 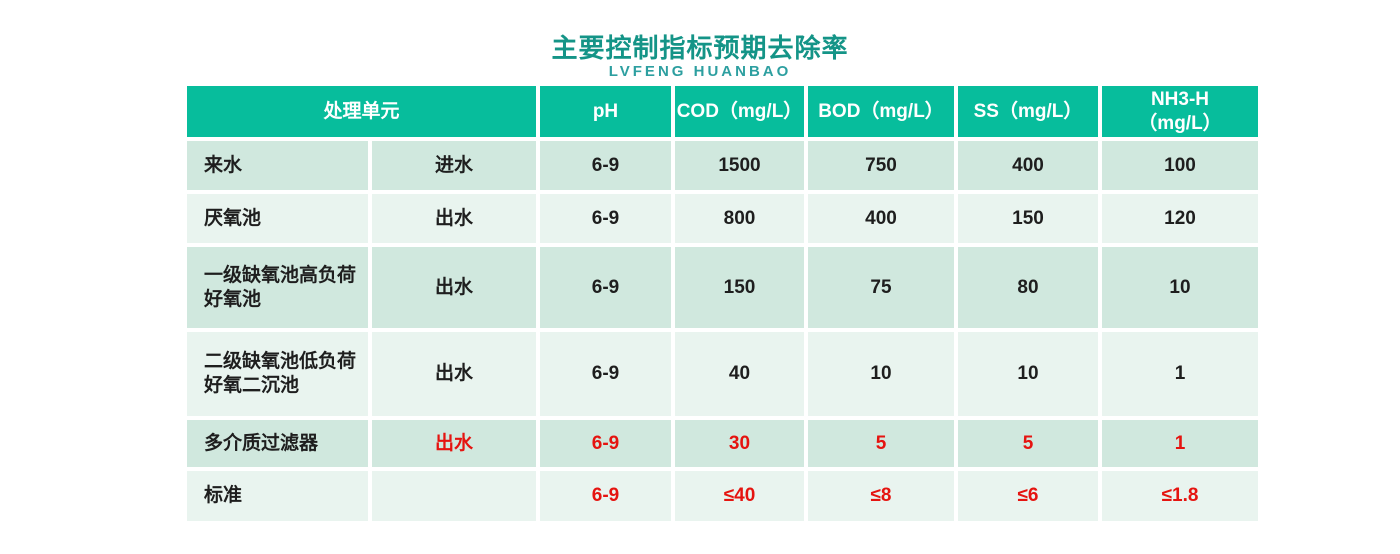 I want to click on row-0-value-2: 750, so click(x=881, y=165).